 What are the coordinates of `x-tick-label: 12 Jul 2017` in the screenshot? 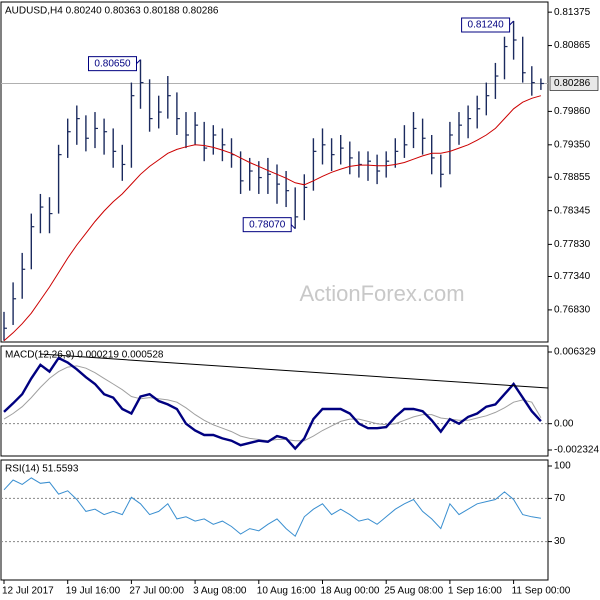 It's located at (28, 591).